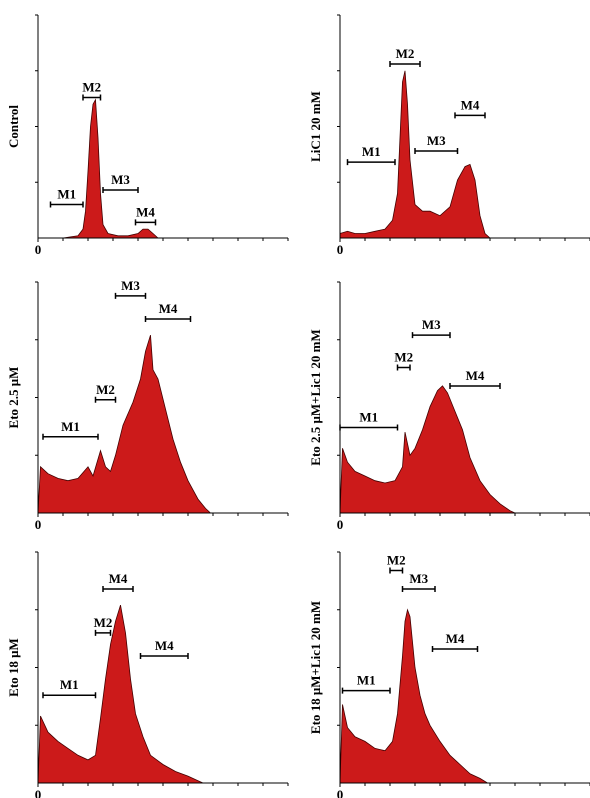 The image size is (590, 798). Describe the element at coordinates (315, 667) in the screenshot. I see `y-axis-label: Eto 18 μM+Lic1 20 mM` at that location.